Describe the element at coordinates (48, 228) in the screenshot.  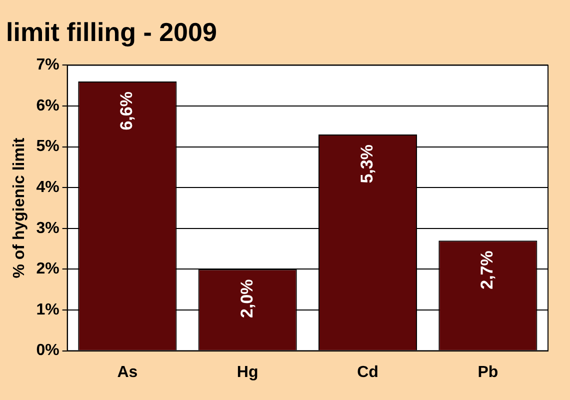
I see `y-tick-label: 3%` at that location.